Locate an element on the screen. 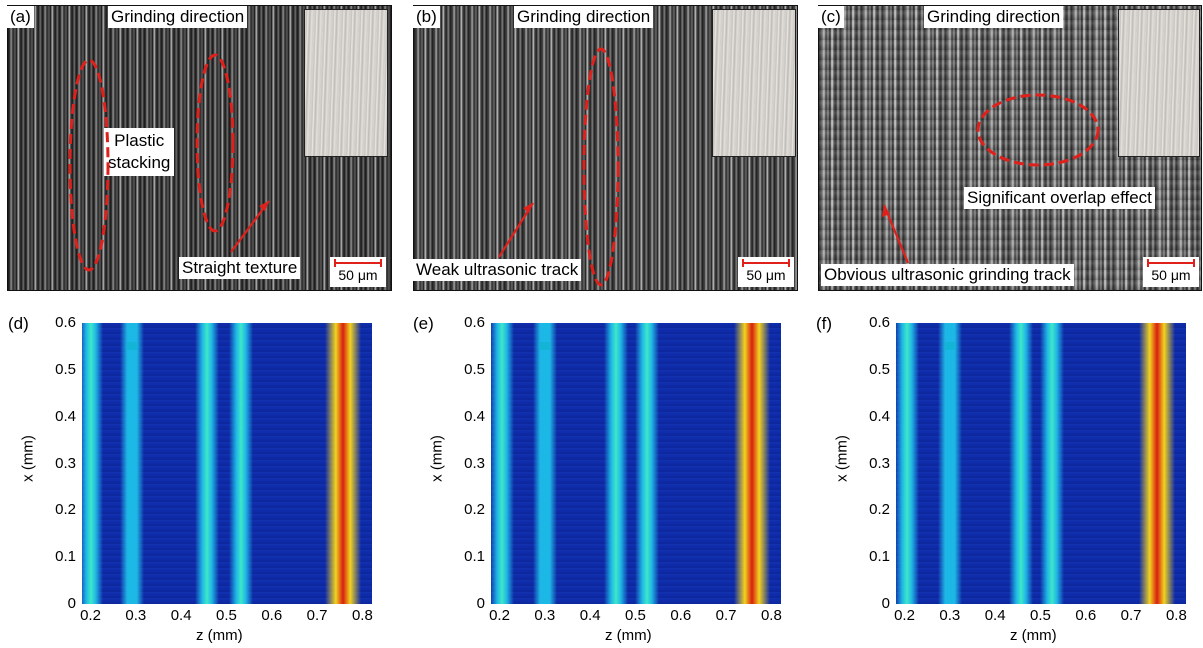  y-tick-label-d: 0.4 is located at coordinates (65, 416).